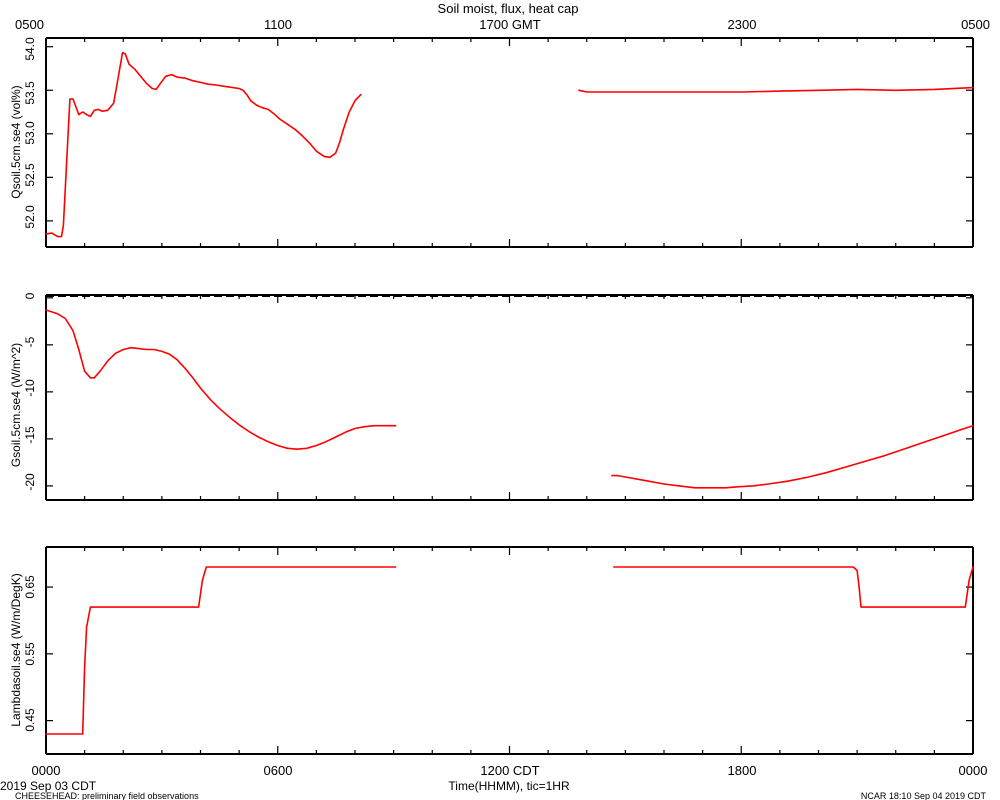 This screenshot has height=800, width=1000. Describe the element at coordinates (509, 24) in the screenshot. I see `top-tick-label: 1700 GMT` at that location.